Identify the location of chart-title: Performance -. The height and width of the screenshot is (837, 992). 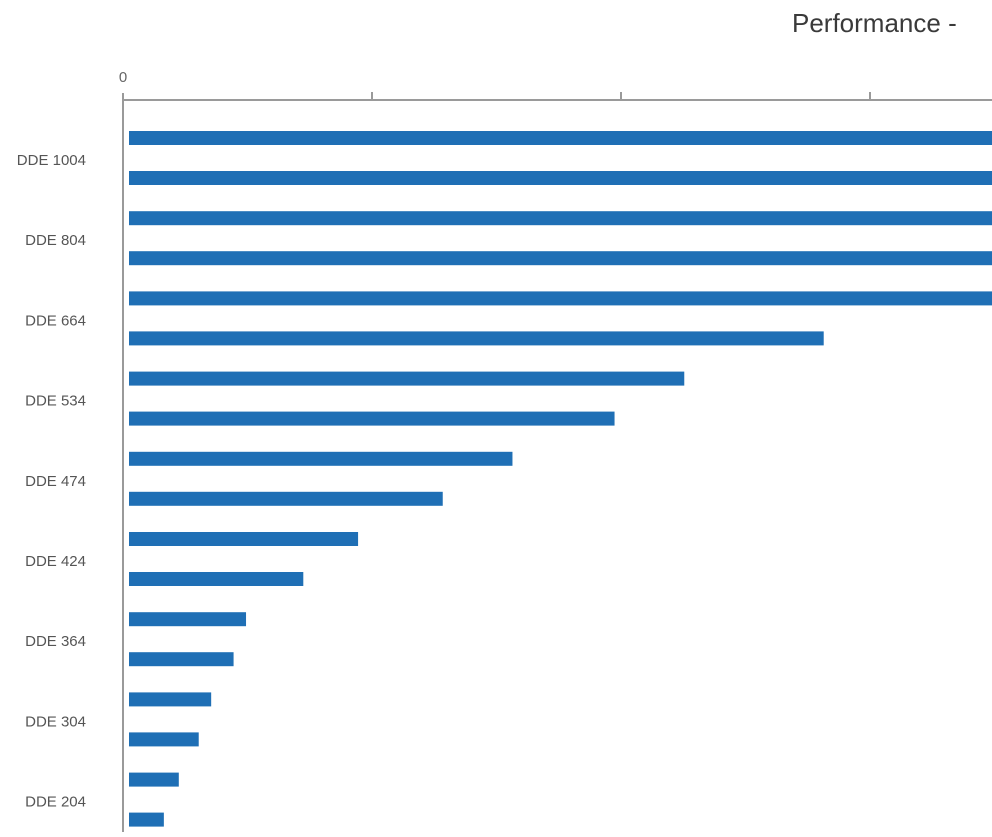
(874, 23).